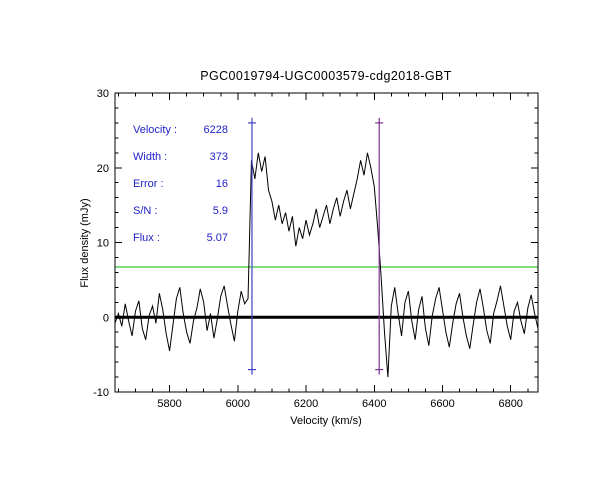  Describe the element at coordinates (155, 130) in the screenshot. I see `measurement-label: Velocity :` at that location.